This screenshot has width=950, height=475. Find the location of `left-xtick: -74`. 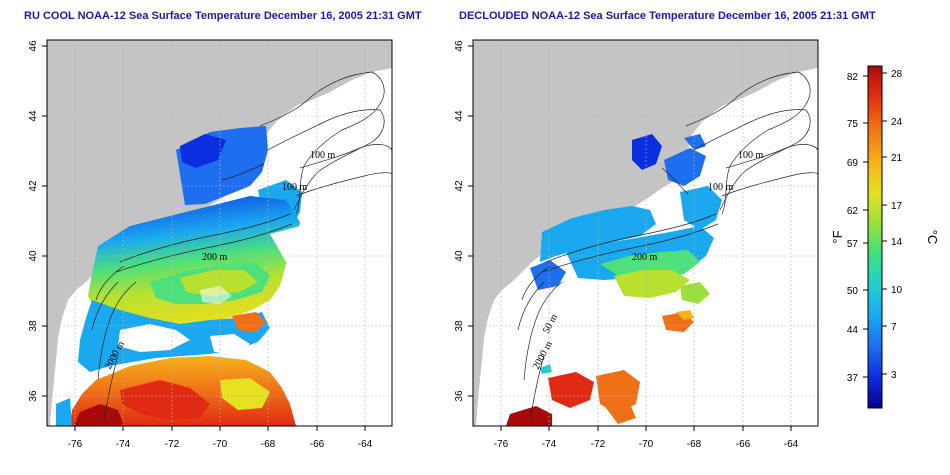

left-xtick: -74 is located at coordinates (123, 444).